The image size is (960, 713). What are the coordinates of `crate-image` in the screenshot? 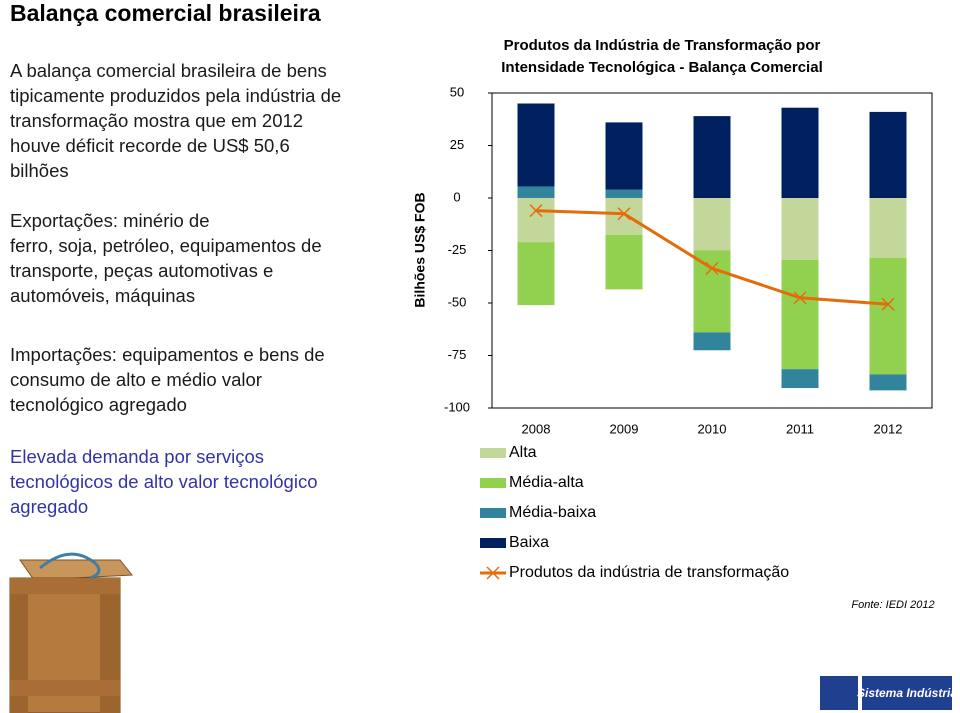 It's located at (69, 629).